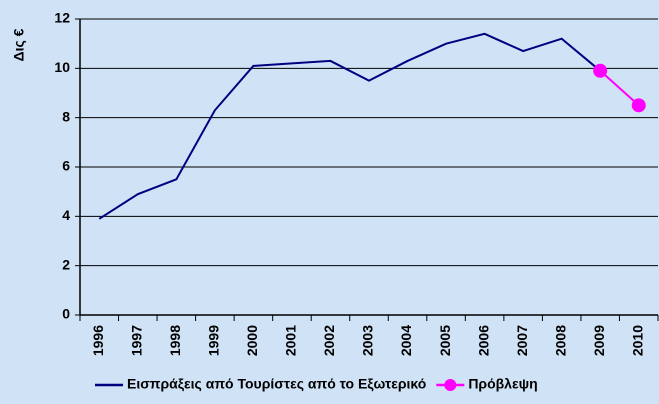 This screenshot has width=659, height=404. What do you see at coordinates (599, 340) in the screenshot?
I see `x-tick-label: 2009` at bounding box center [599, 340].